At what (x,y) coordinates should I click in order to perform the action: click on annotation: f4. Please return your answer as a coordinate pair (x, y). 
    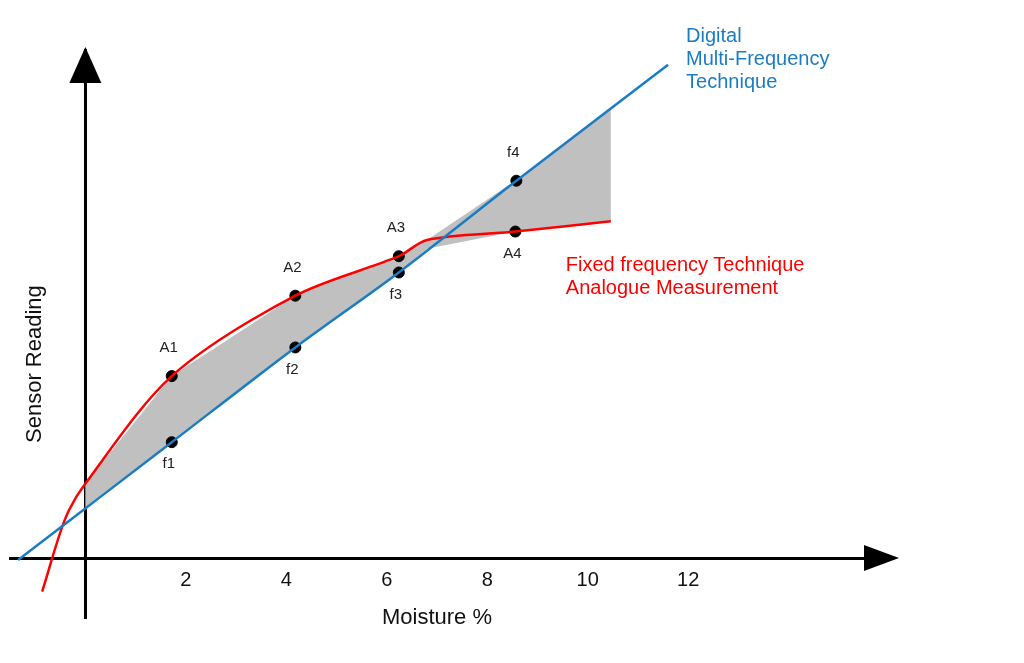
    Looking at the image, I should click on (513, 151).